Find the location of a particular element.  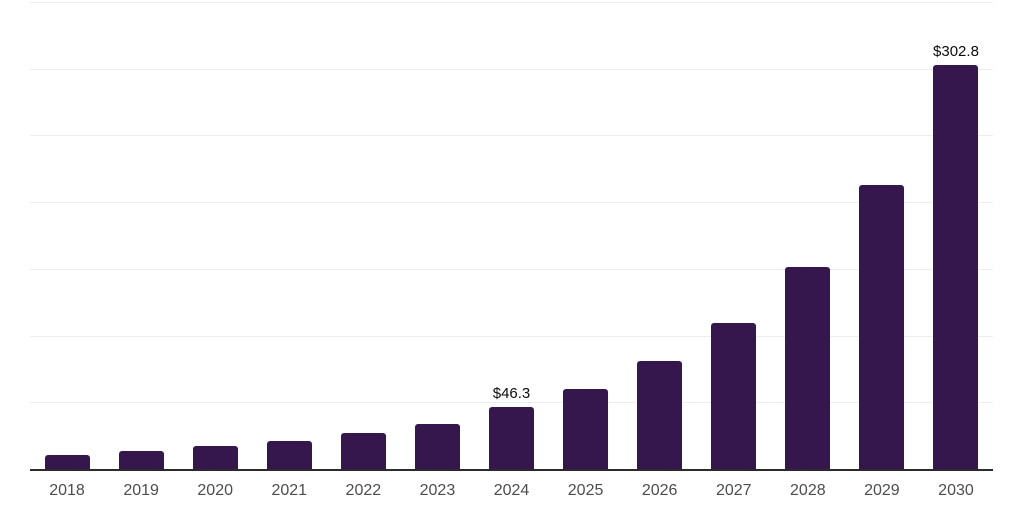

bar-slot-2027 is located at coordinates (734, 235).